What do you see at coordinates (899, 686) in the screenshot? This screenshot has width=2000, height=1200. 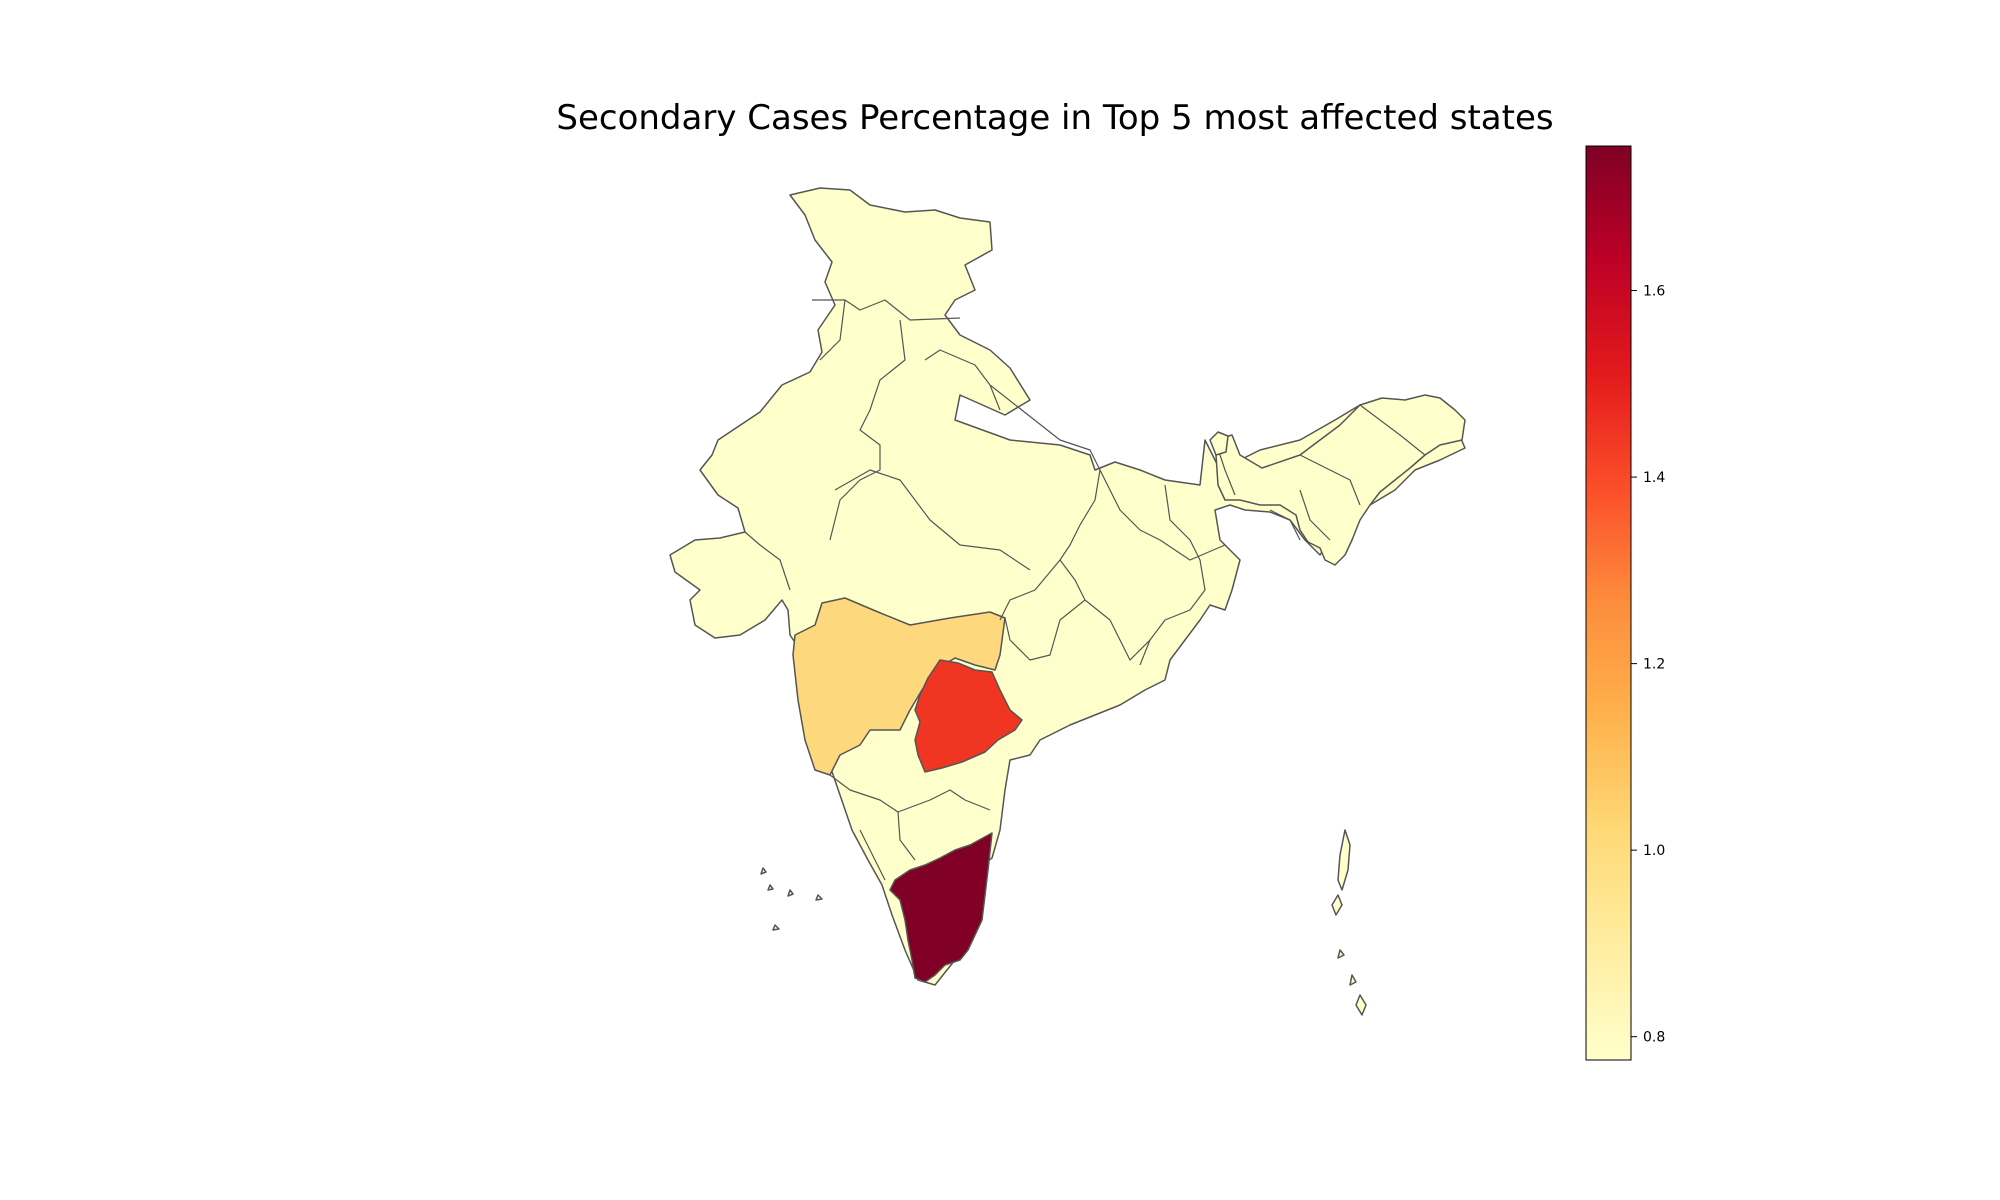 I see `state-maharashtra` at bounding box center [899, 686].